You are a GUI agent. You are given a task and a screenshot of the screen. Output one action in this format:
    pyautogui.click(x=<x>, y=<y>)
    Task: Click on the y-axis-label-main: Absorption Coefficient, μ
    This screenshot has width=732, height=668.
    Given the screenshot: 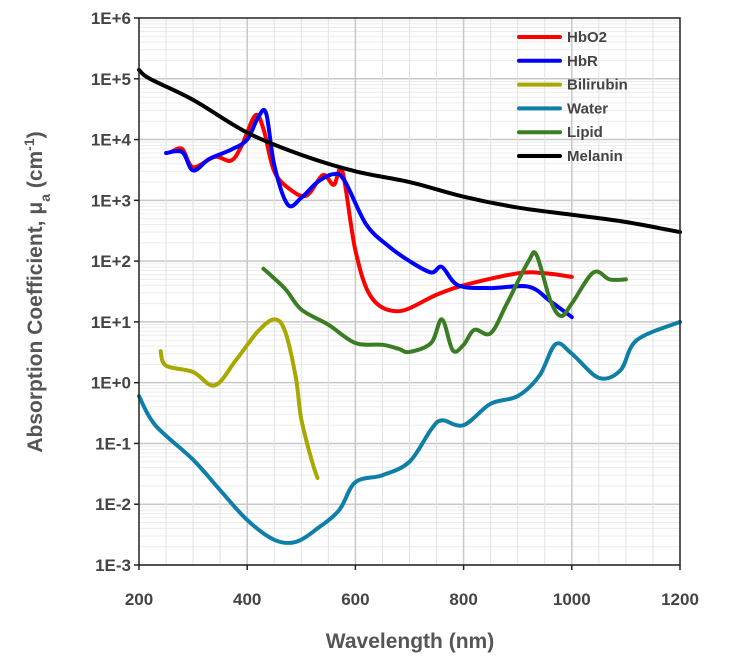 What is the action you would take?
    pyautogui.click(x=35, y=327)
    